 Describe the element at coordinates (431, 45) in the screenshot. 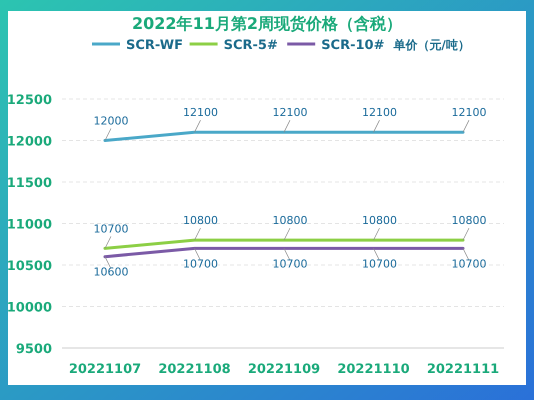

I see `y-axis-title: 单价（元/吨）` at that location.